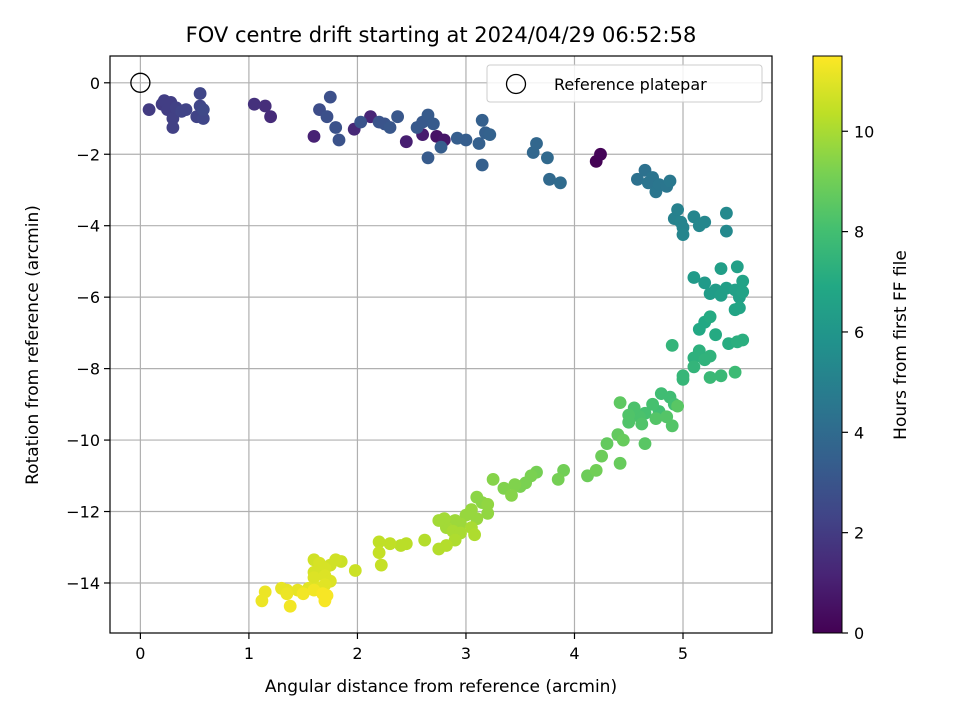 This screenshot has height=724, width=960. What do you see at coordinates (357, 653) in the screenshot?
I see `x-tick-label: 2` at bounding box center [357, 653].